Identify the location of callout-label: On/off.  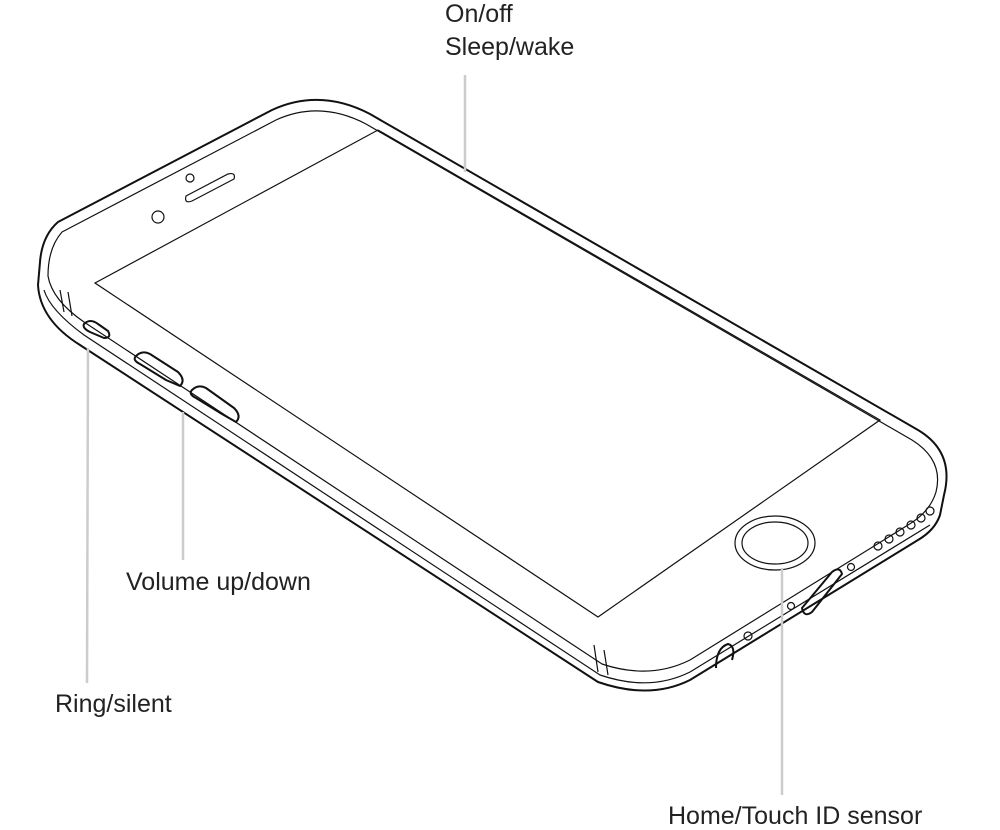
(479, 14).